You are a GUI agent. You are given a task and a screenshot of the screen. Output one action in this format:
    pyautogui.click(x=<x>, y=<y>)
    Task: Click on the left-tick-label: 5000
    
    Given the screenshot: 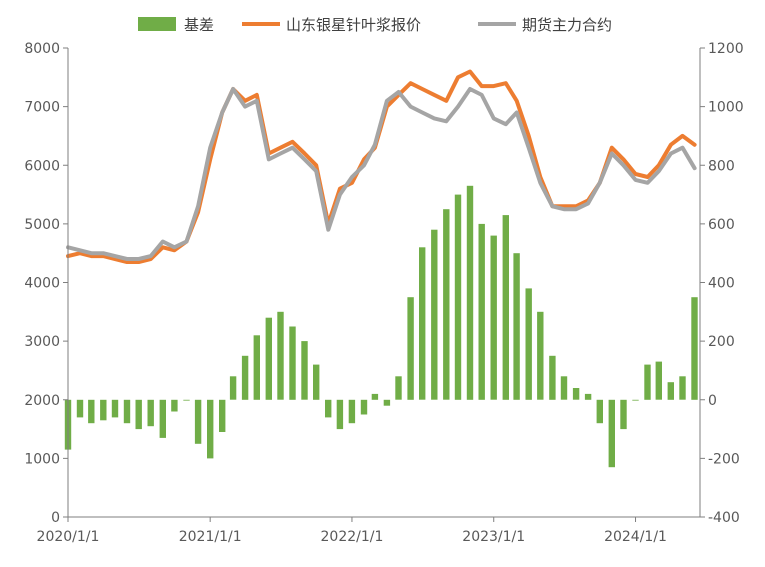 What is the action you would take?
    pyautogui.click(x=42, y=225)
    